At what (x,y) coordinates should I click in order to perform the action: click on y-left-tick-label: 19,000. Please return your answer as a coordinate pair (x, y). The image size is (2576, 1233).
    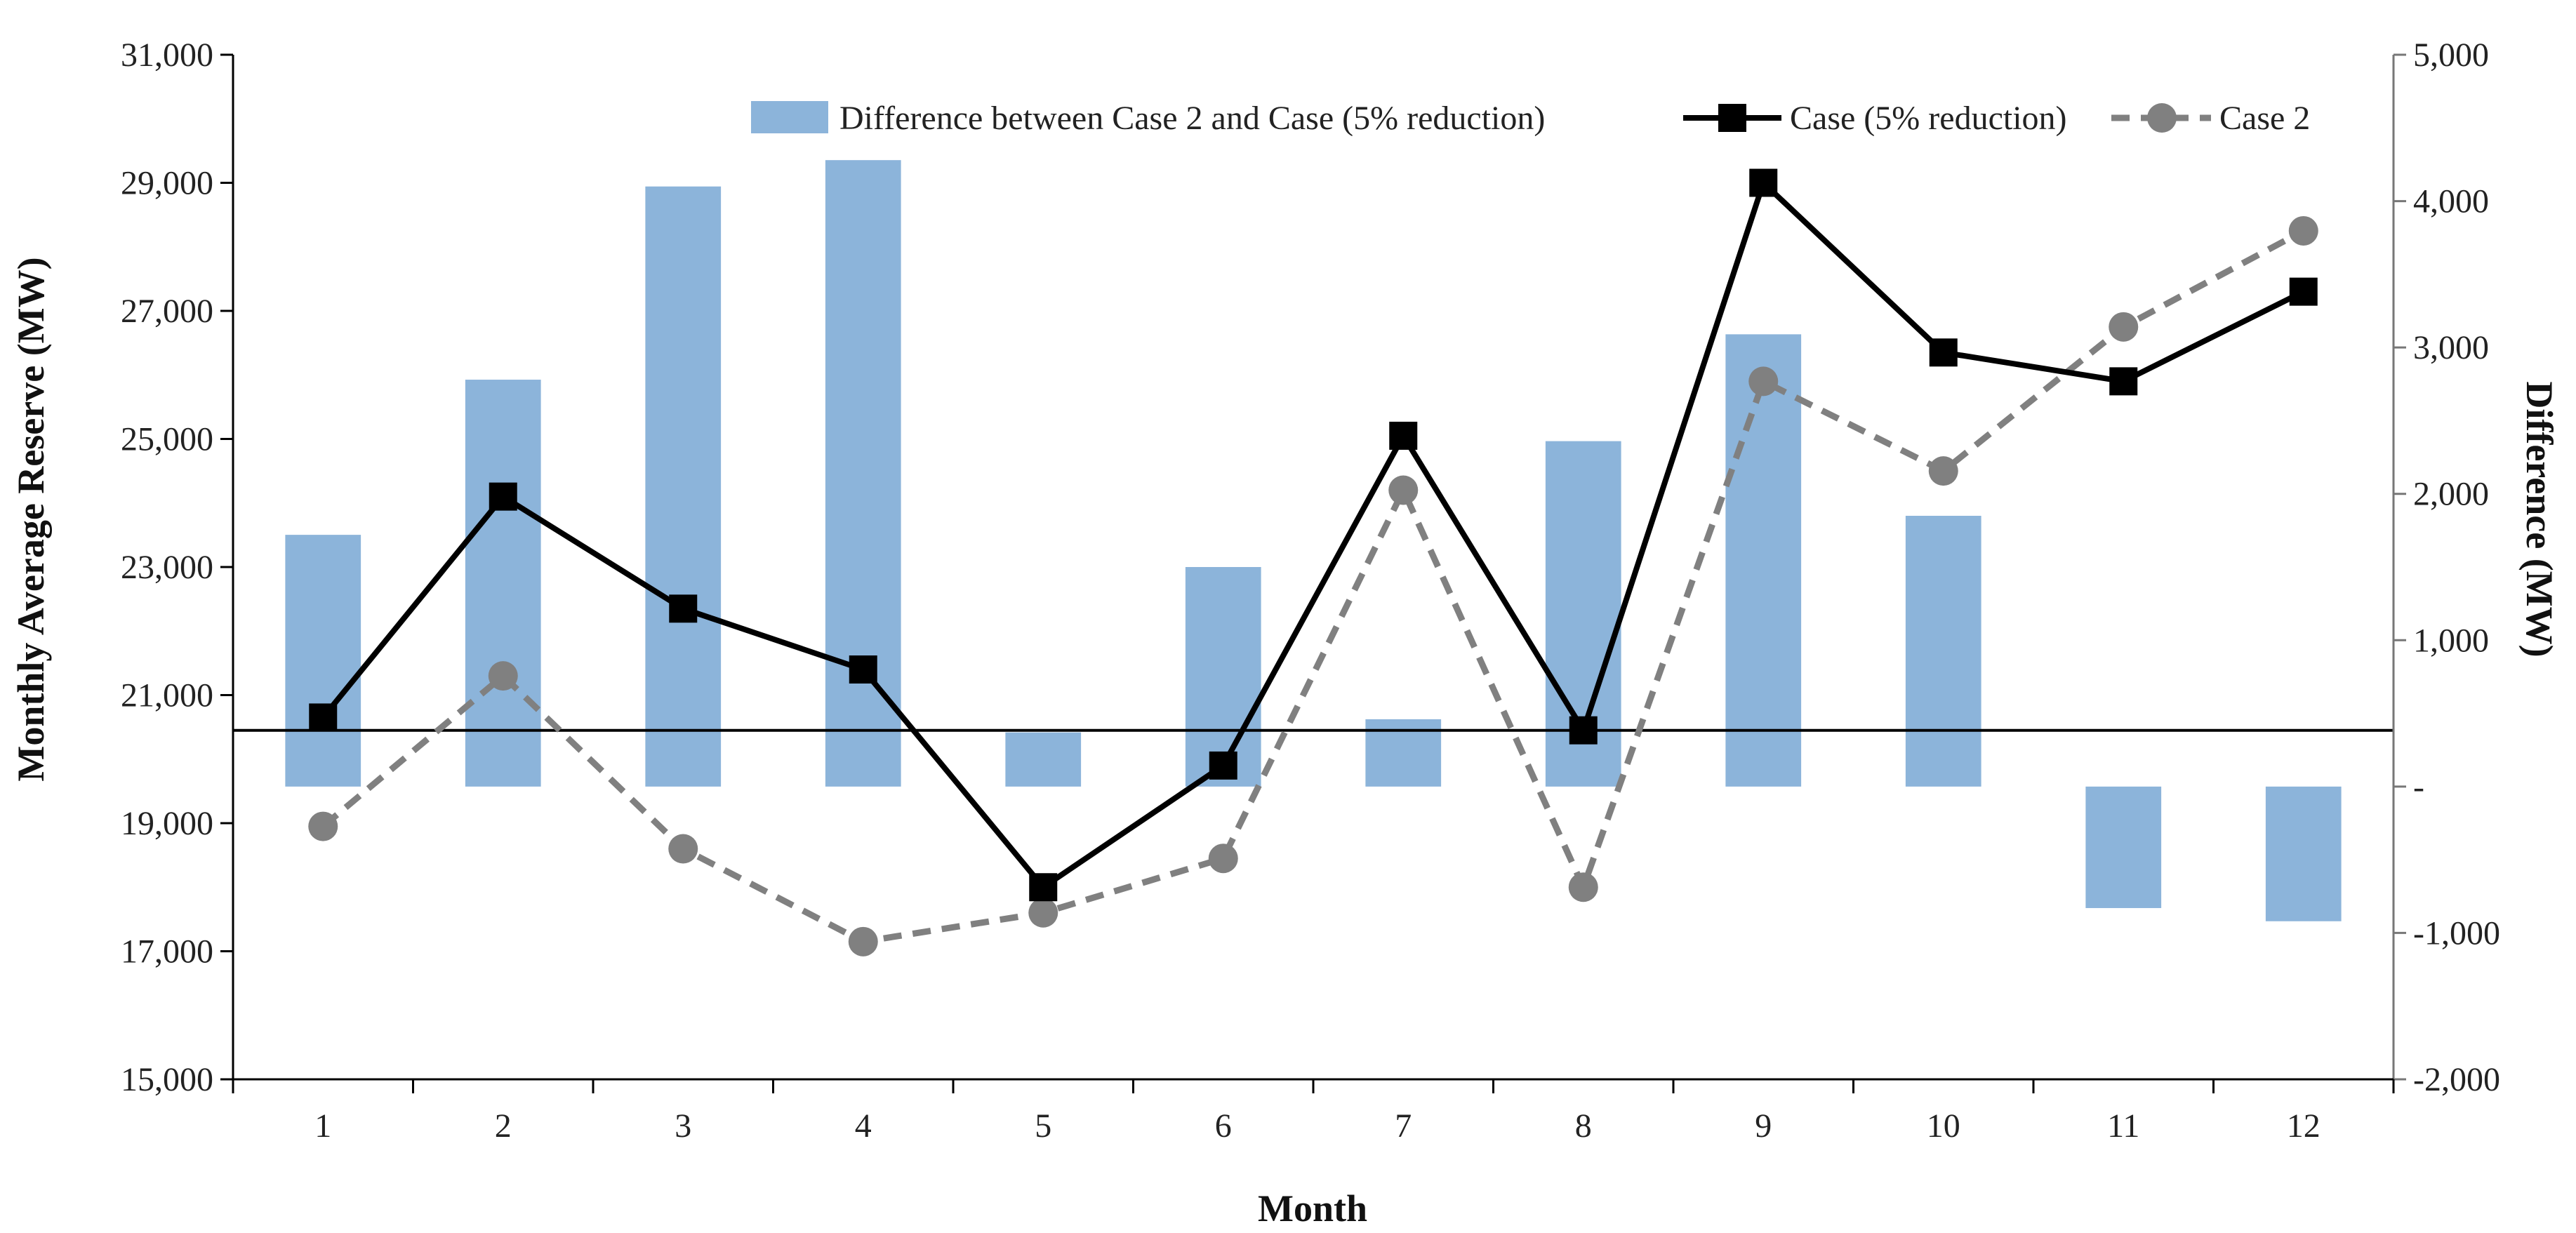
    Looking at the image, I should click on (167, 823).